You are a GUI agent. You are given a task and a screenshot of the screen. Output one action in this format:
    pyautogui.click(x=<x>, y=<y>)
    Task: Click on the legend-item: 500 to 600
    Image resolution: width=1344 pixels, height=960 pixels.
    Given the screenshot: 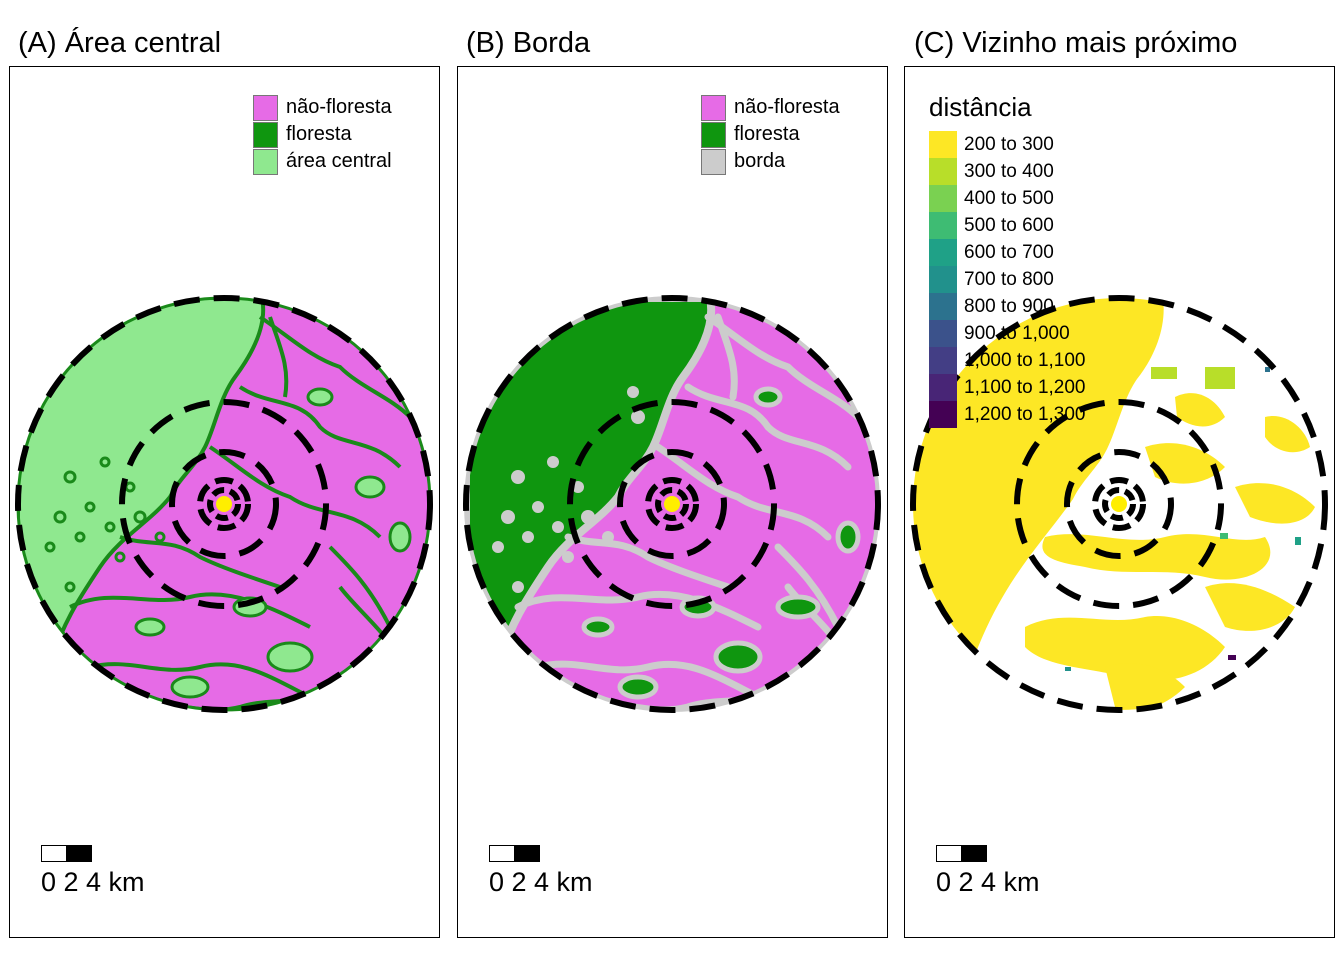 What is the action you would take?
    pyautogui.click(x=1007, y=225)
    